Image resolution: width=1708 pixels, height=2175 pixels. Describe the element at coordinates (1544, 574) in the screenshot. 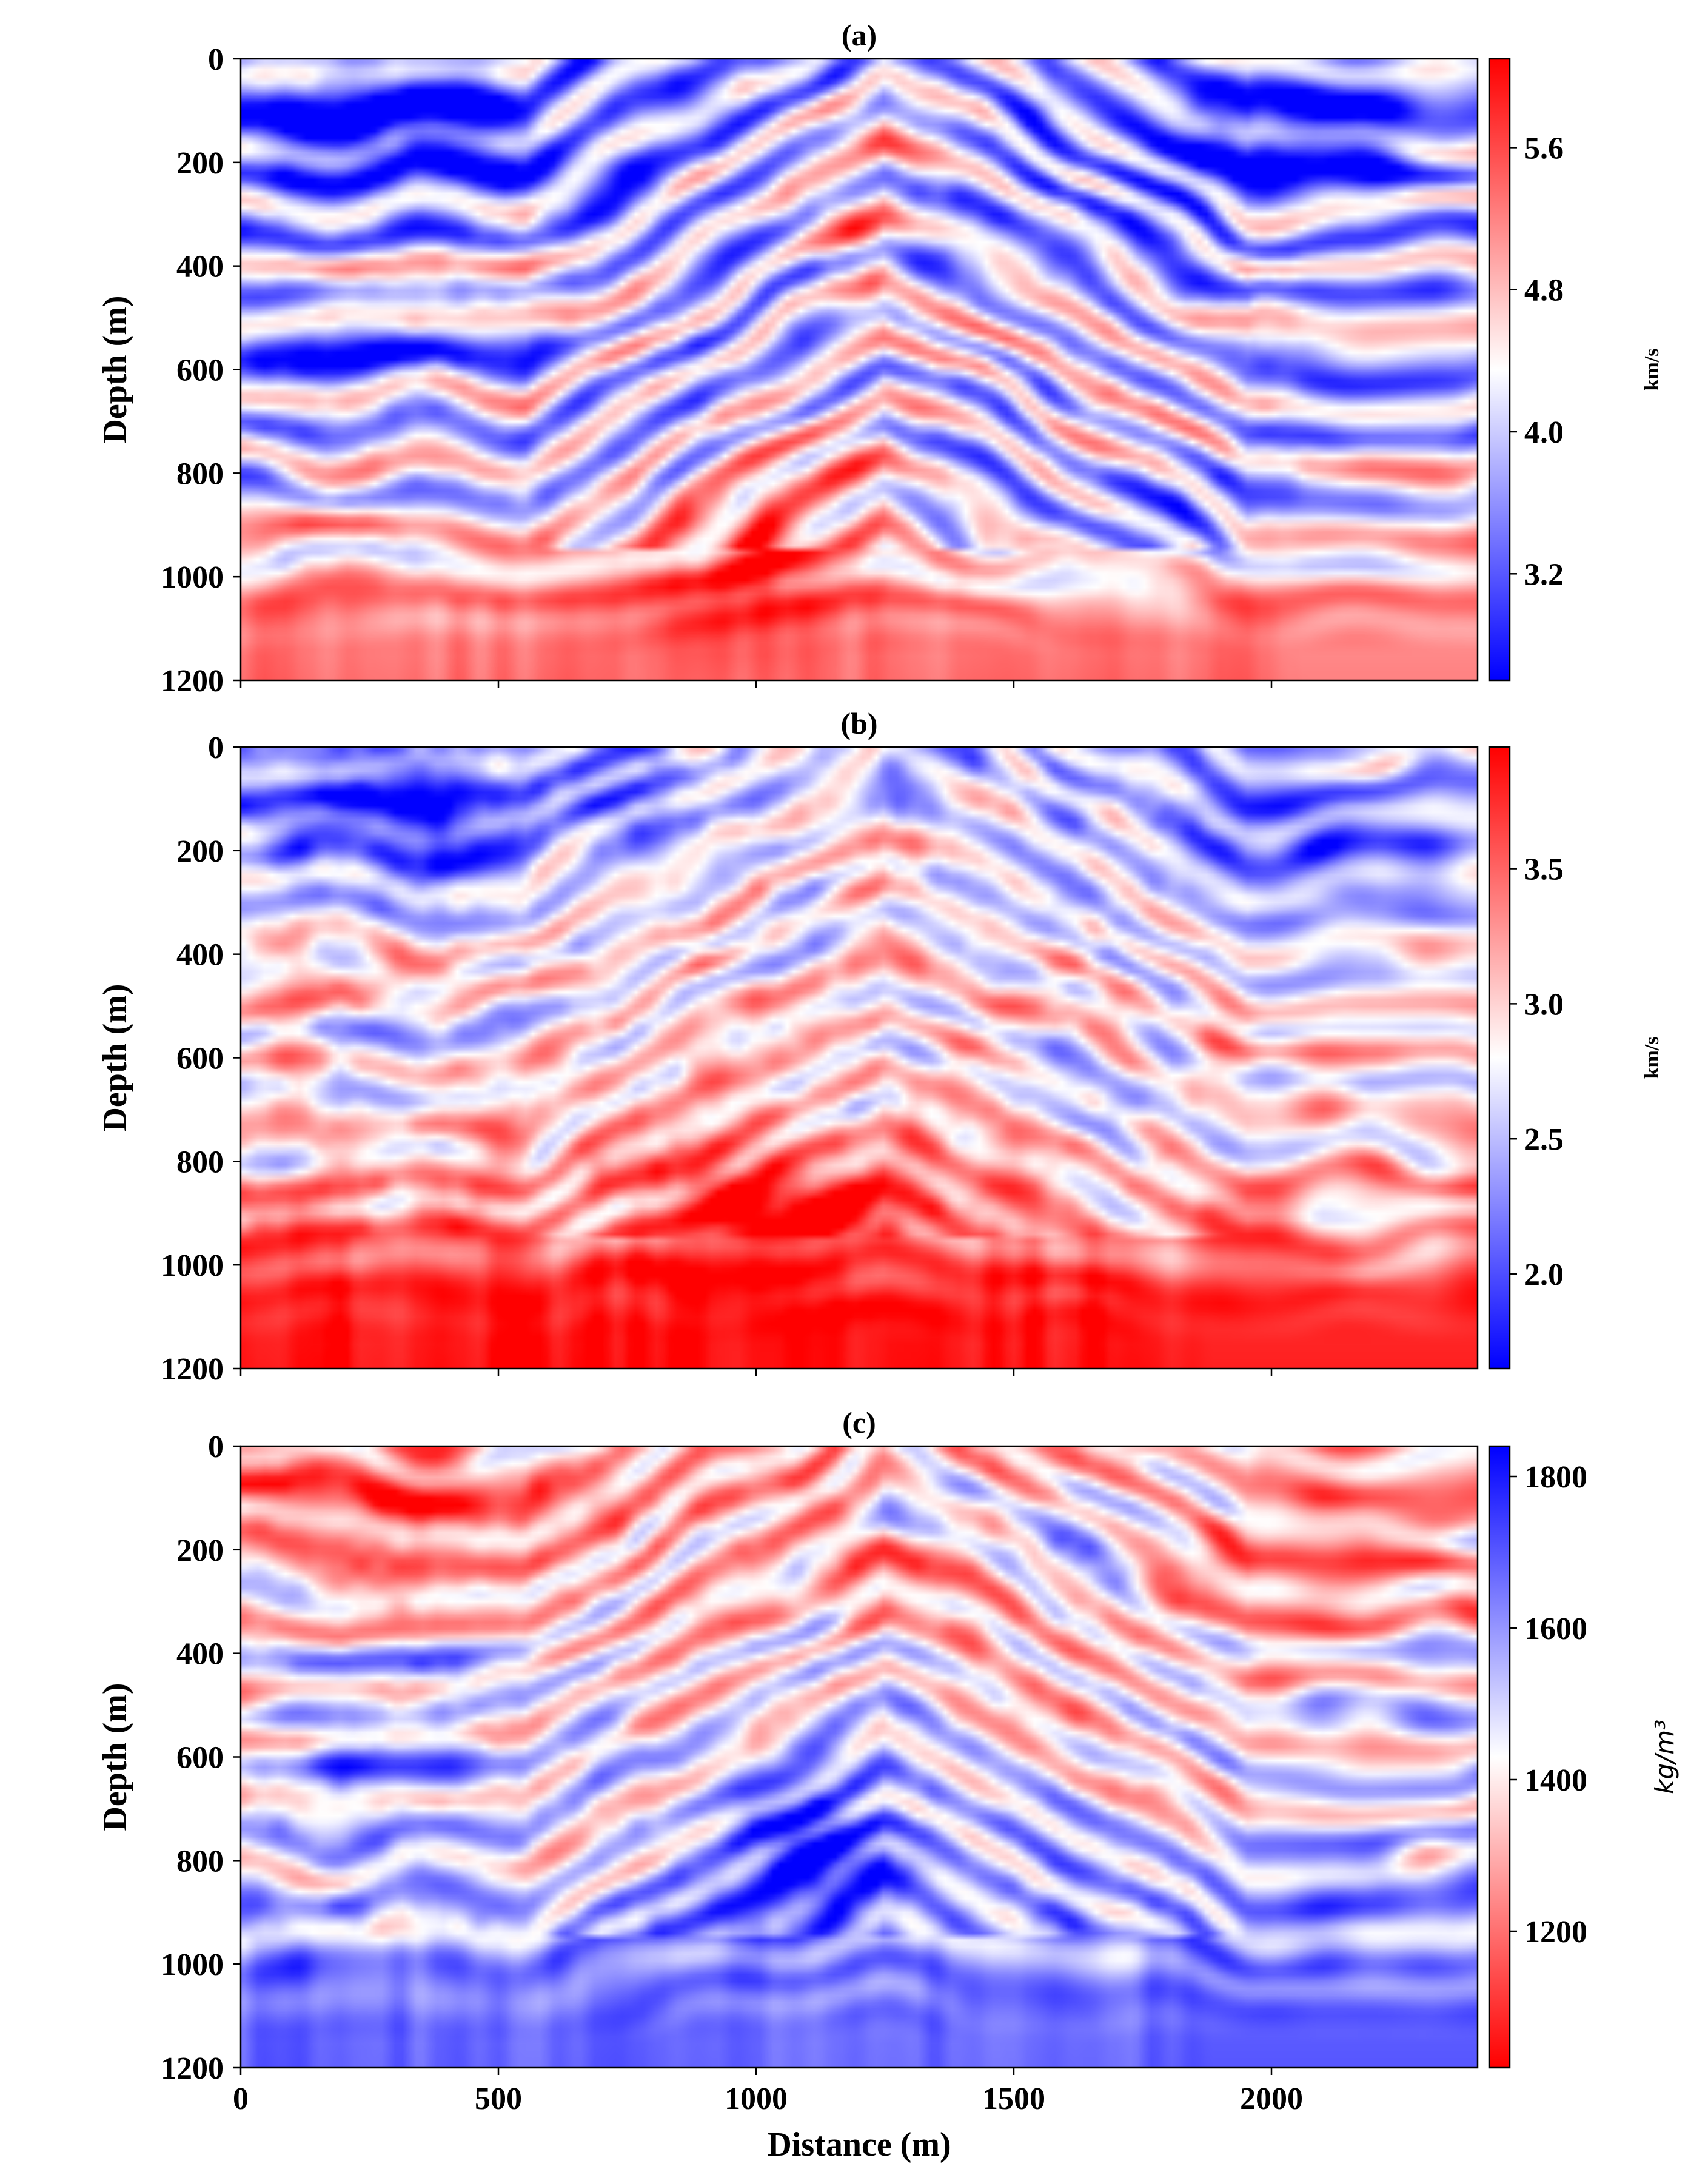

I see `colorbar-tick-label: 3.2` at that location.